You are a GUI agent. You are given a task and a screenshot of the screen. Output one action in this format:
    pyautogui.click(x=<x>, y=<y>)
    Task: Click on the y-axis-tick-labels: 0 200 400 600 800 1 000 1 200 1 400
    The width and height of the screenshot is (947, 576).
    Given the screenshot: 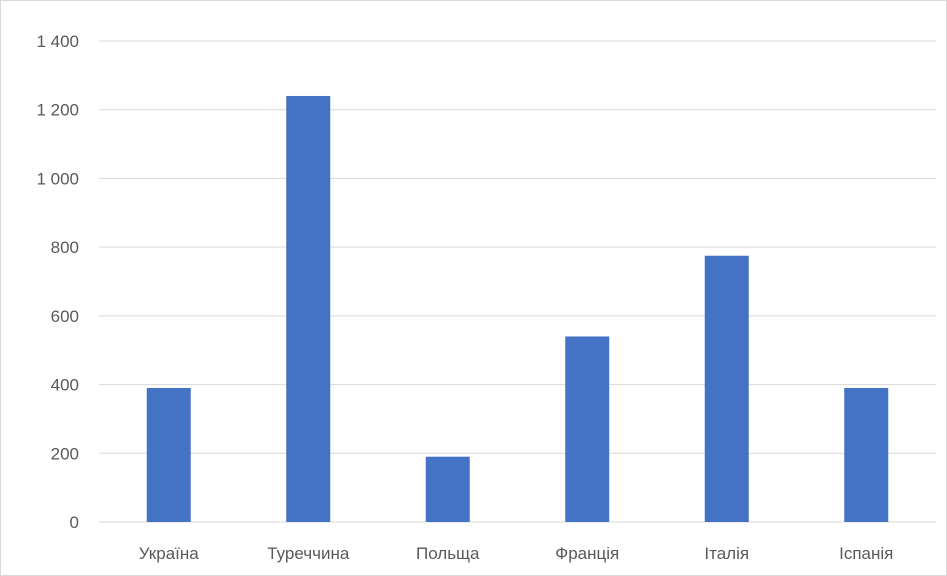 What is the action you would take?
    pyautogui.click(x=57, y=282)
    